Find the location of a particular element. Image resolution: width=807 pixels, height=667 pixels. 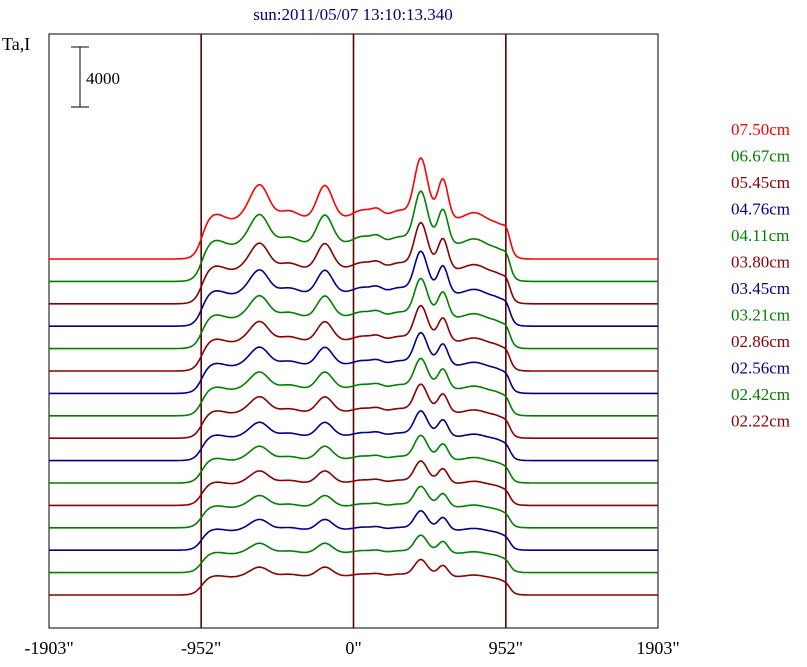

legend-entry-1: 06.67cm is located at coordinates (760, 156).